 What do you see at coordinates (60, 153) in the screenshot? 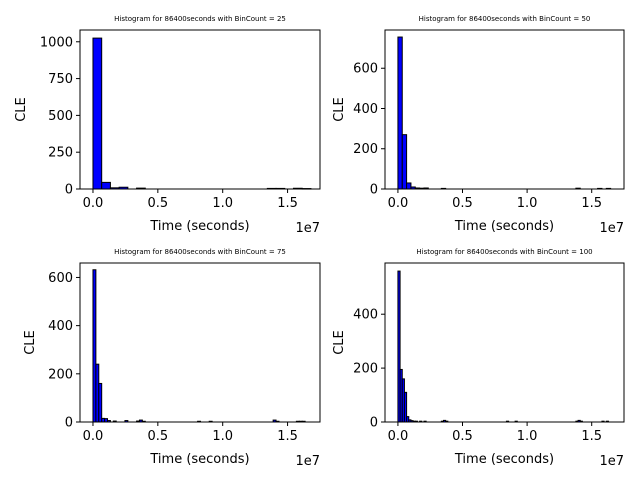
I see `y-tick-label: 250` at bounding box center [60, 153].